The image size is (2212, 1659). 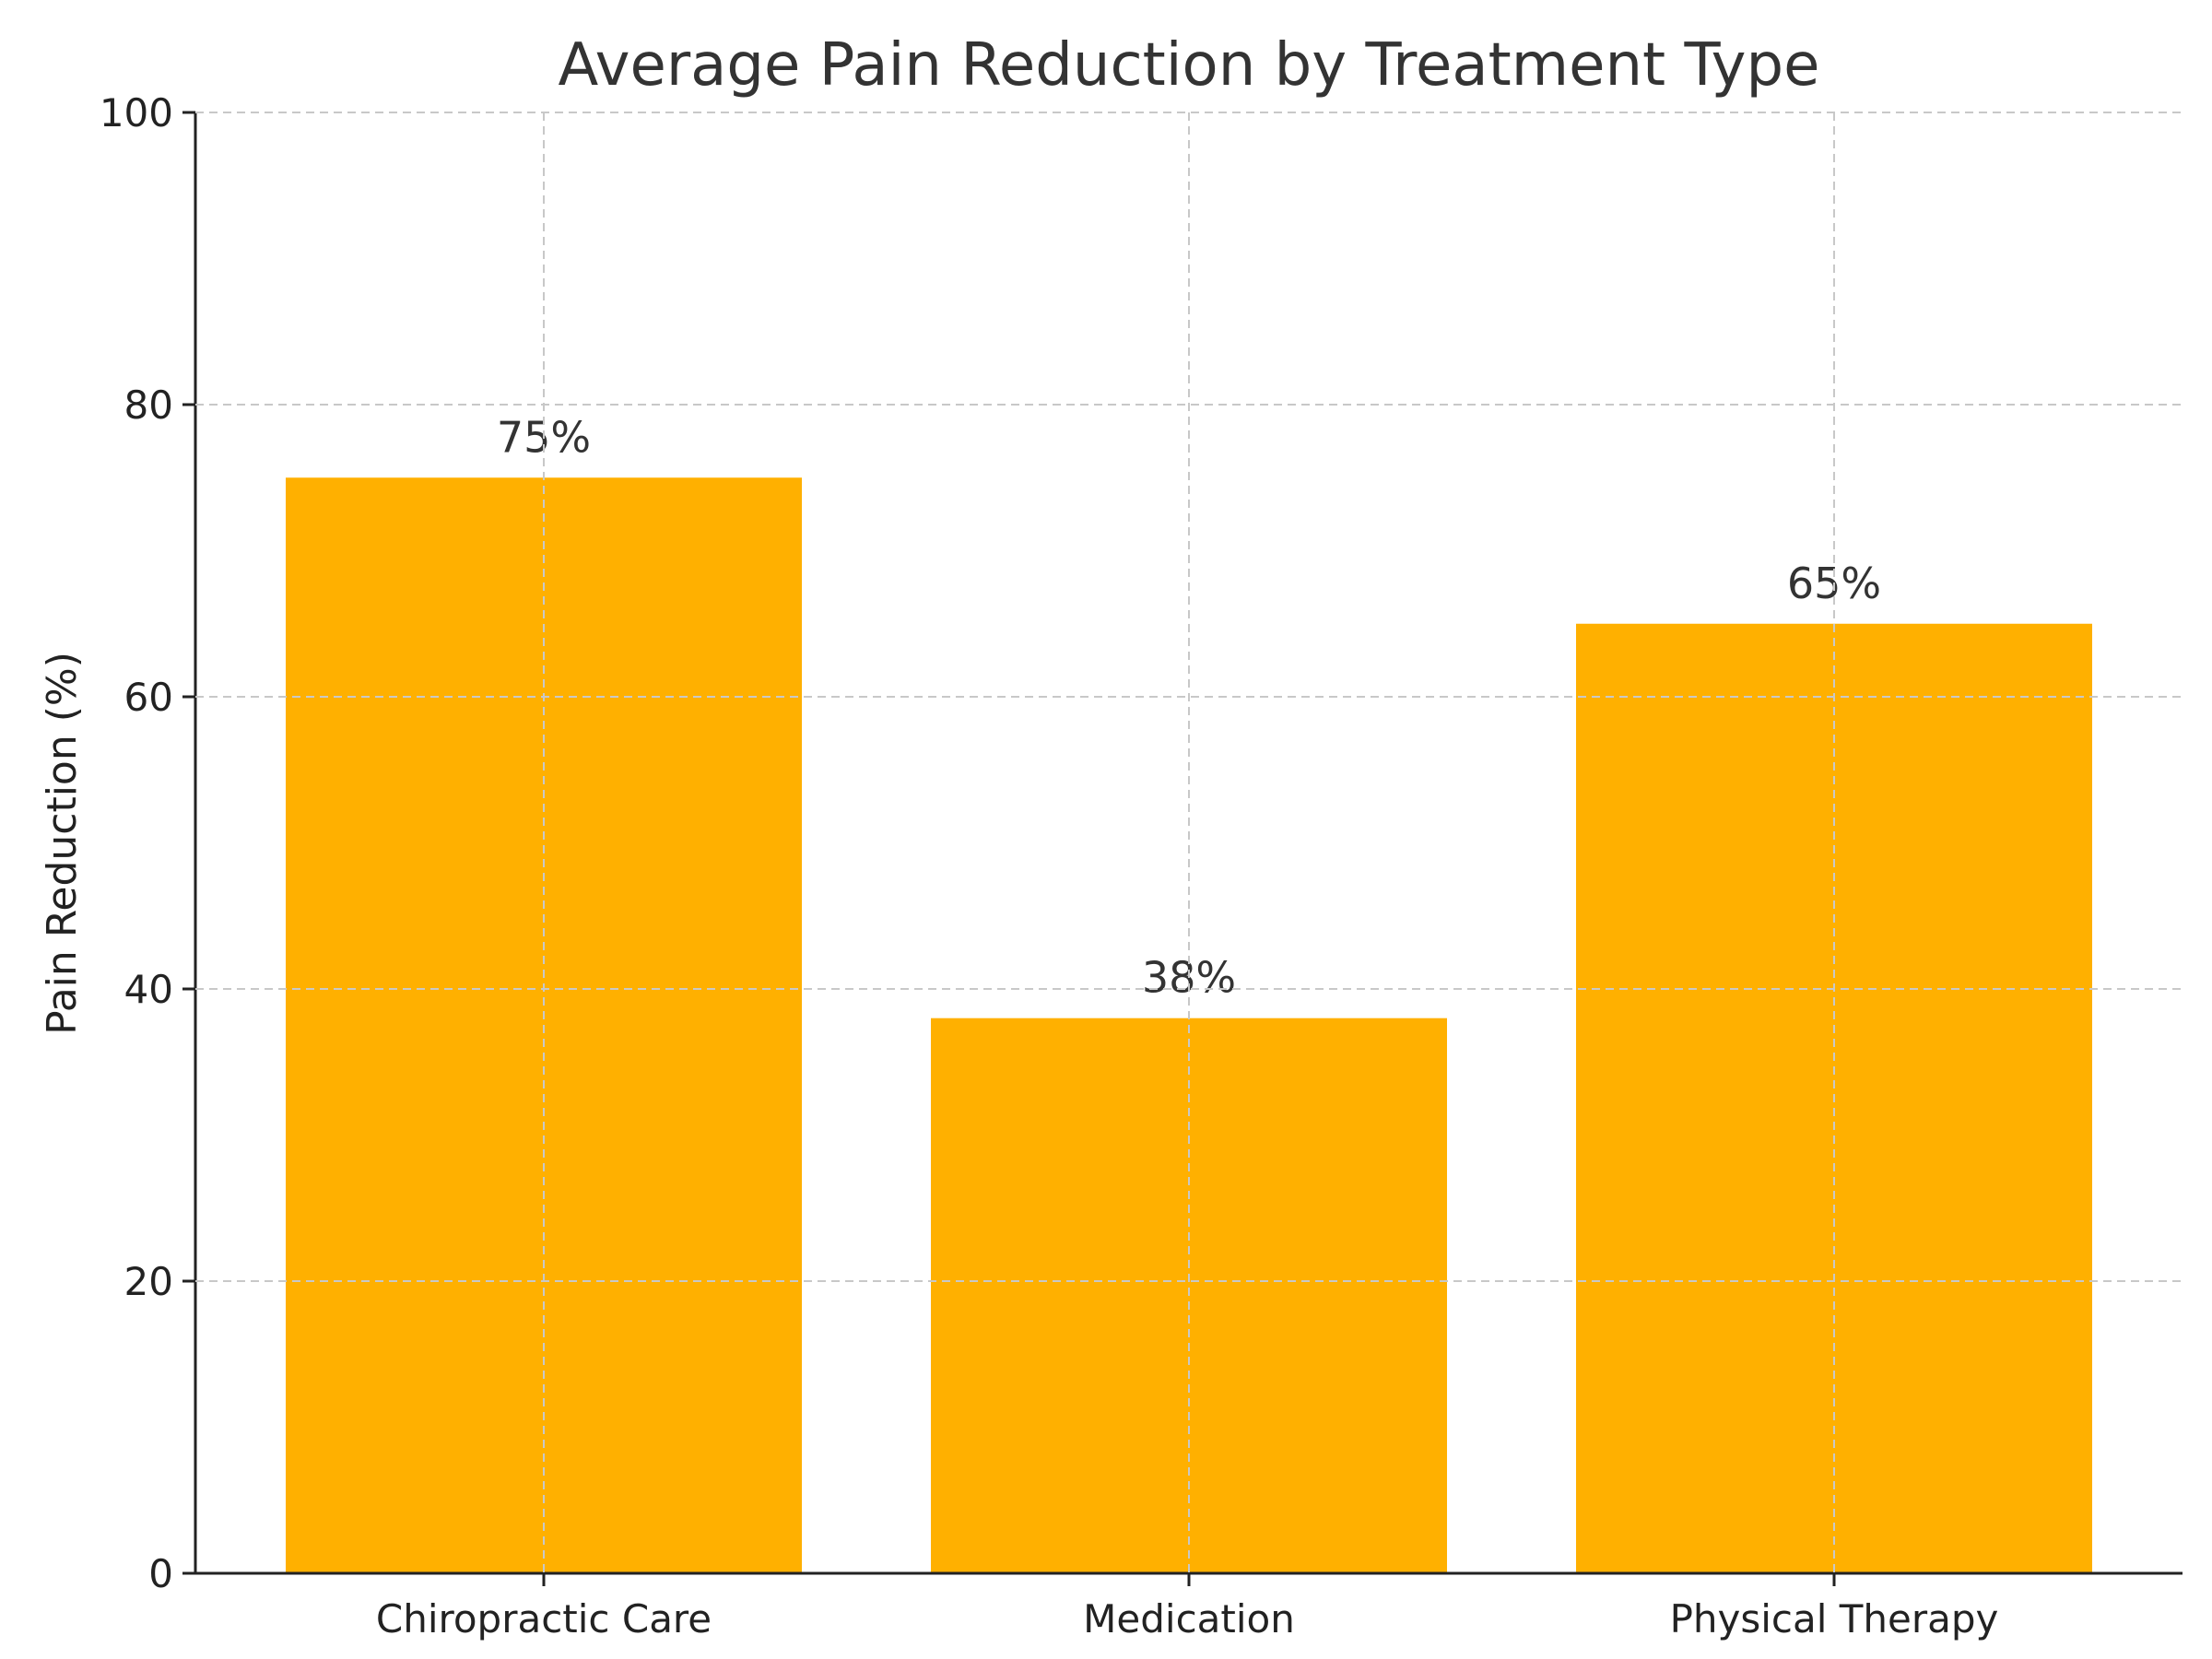 What do you see at coordinates (136, 112) in the screenshot?
I see `y-tick-label: 100` at bounding box center [136, 112].